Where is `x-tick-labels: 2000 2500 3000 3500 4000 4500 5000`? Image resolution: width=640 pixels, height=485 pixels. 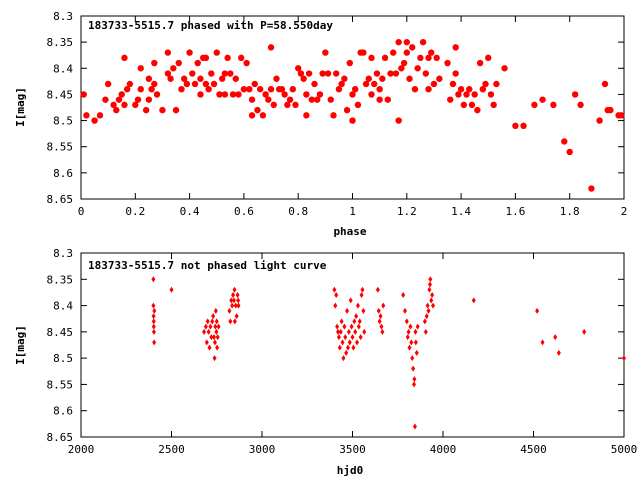 x-tick-labels: 2000 2500 3000 3500 4000 4500 5000 is located at coordinates (353, 449).